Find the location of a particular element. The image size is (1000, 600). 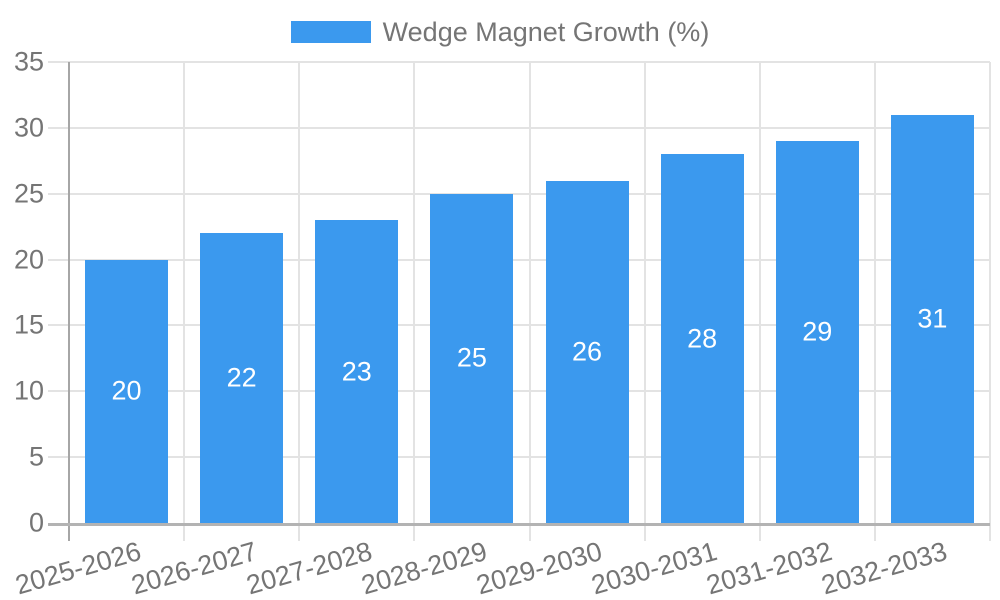

y-axis-tick-label: 35 is located at coordinates (28, 61).